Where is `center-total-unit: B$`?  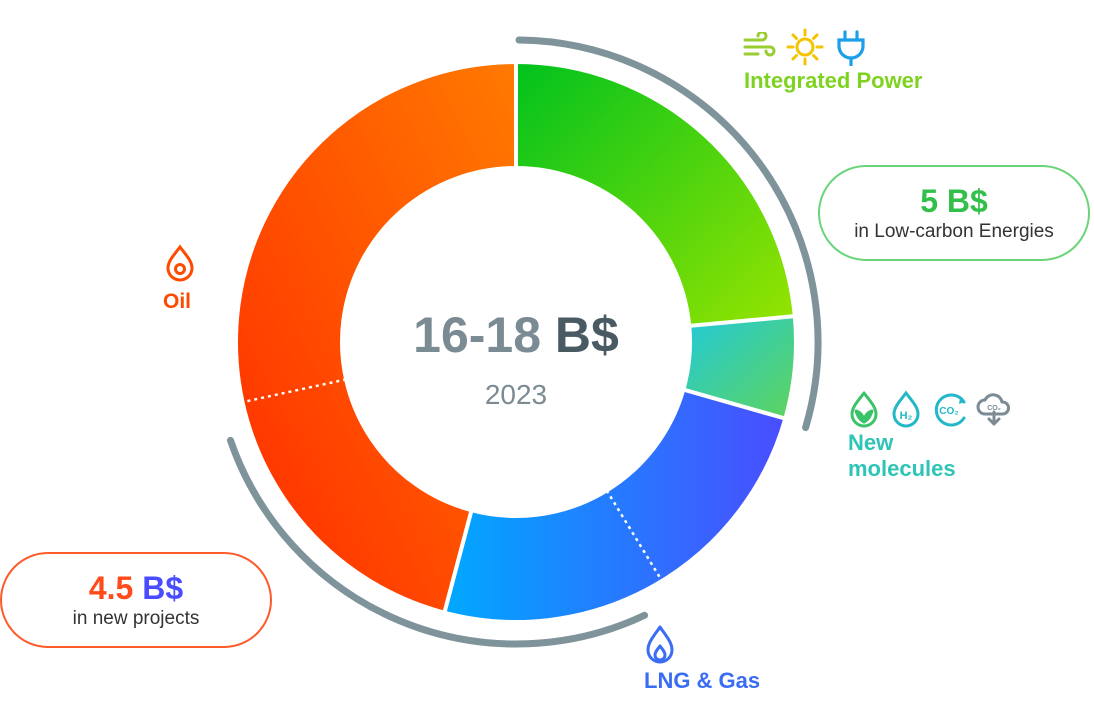 center-total-unit: B$ is located at coordinates (587, 335).